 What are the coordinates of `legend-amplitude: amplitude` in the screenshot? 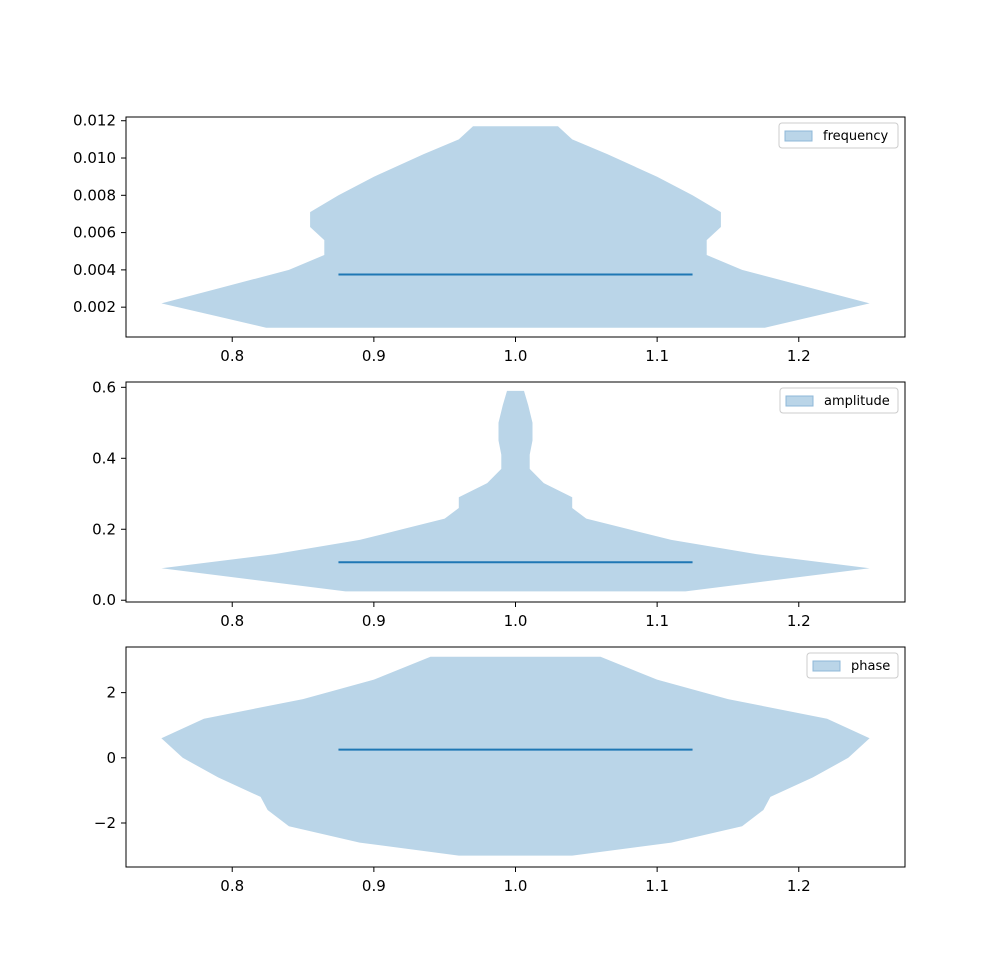 It's located at (839, 400).